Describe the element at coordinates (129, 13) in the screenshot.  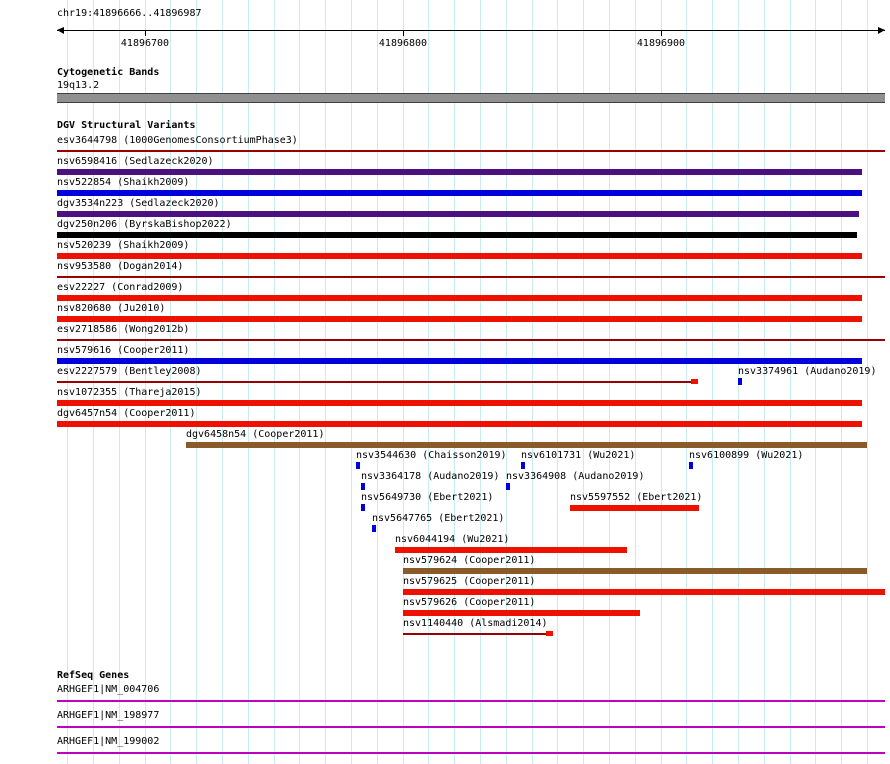
I see `region-title: chr19:41896666..41896987` at that location.